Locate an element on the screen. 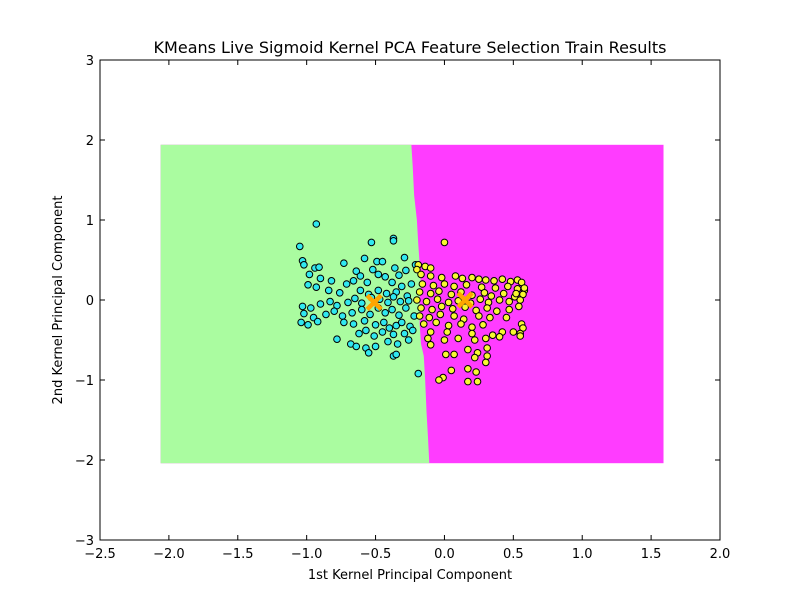 The width and height of the screenshot is (800, 600). y-tick-label: −2 is located at coordinates (84, 461).